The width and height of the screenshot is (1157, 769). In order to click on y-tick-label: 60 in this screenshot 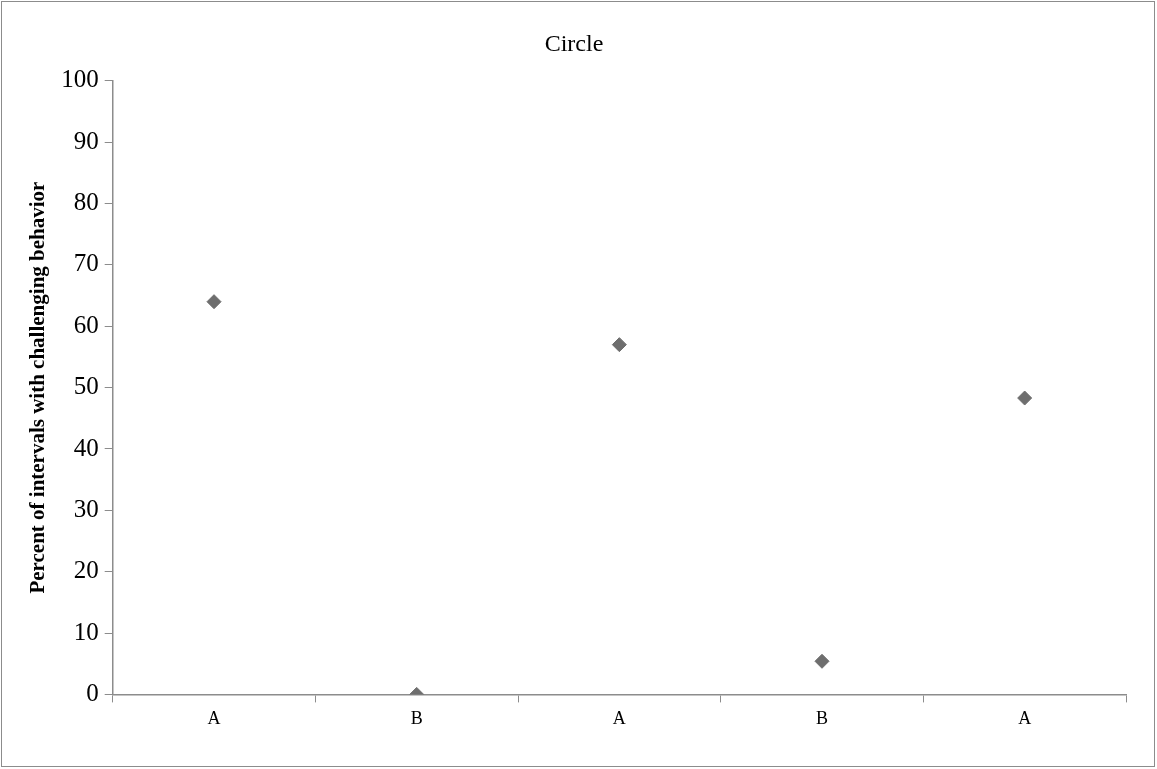, I will do `click(86, 324)`.